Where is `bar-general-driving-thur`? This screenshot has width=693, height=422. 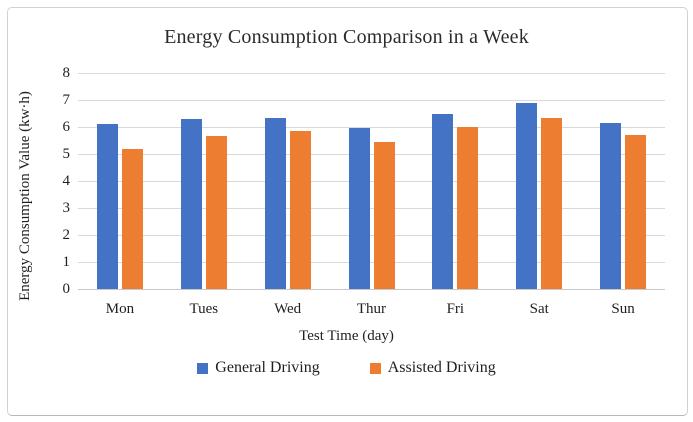 bar-general-driving-thur is located at coordinates (359, 208).